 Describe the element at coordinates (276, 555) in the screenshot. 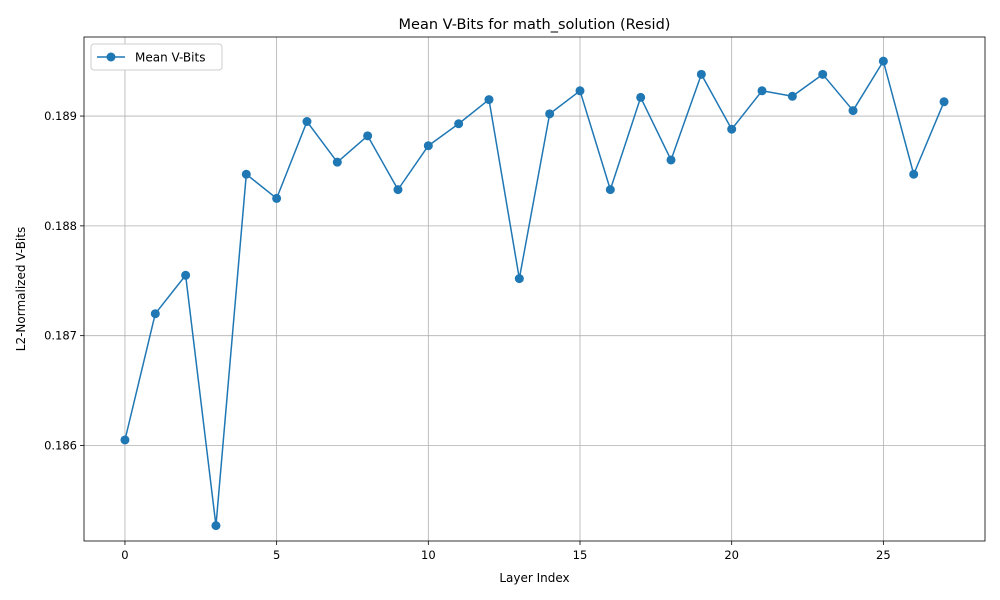

I see `x-tick-label: 5` at that location.